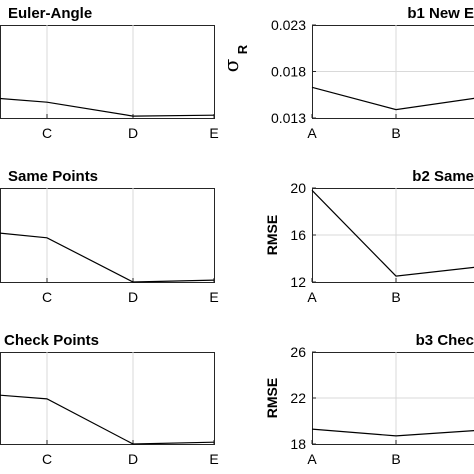 The width and height of the screenshot is (474, 474). What do you see at coordinates (288, 72) in the screenshot?
I see `y-tick-label: 0.018` at bounding box center [288, 72].